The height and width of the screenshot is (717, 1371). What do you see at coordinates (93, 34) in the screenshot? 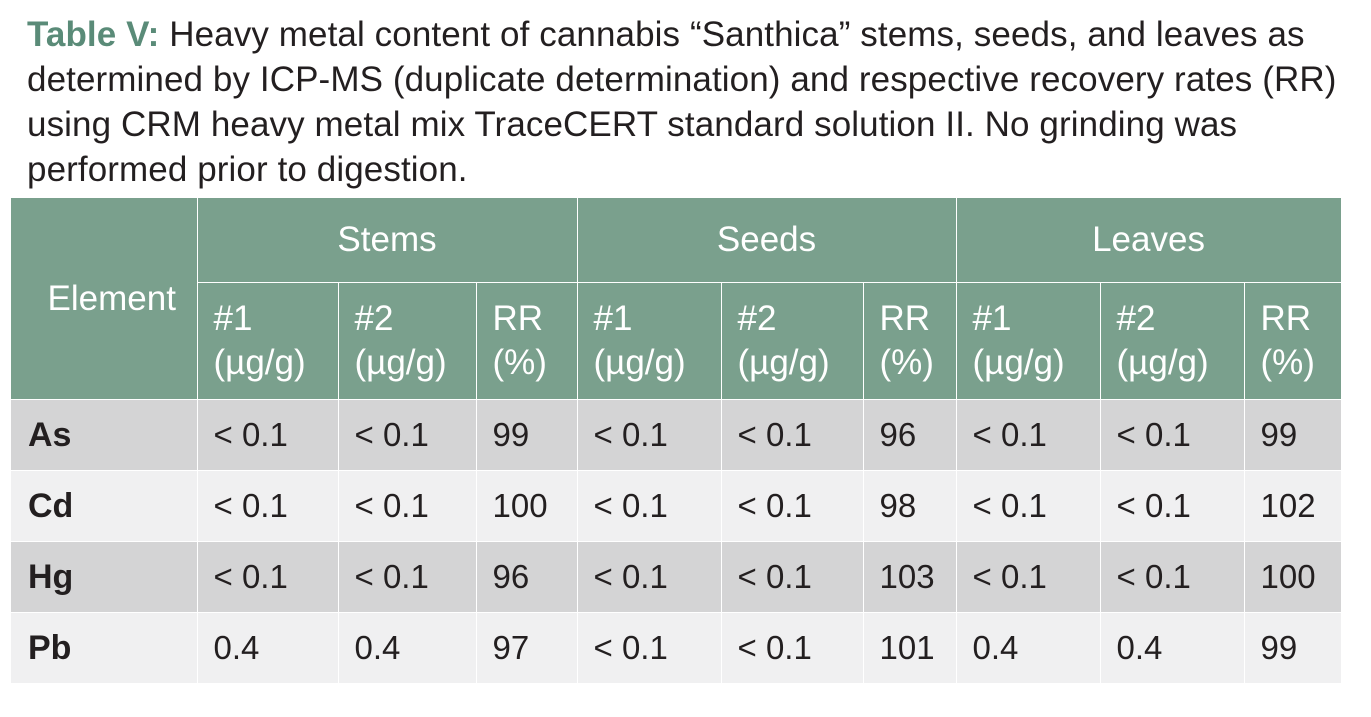
I see `caption-label: Table V:` at bounding box center [93, 34].